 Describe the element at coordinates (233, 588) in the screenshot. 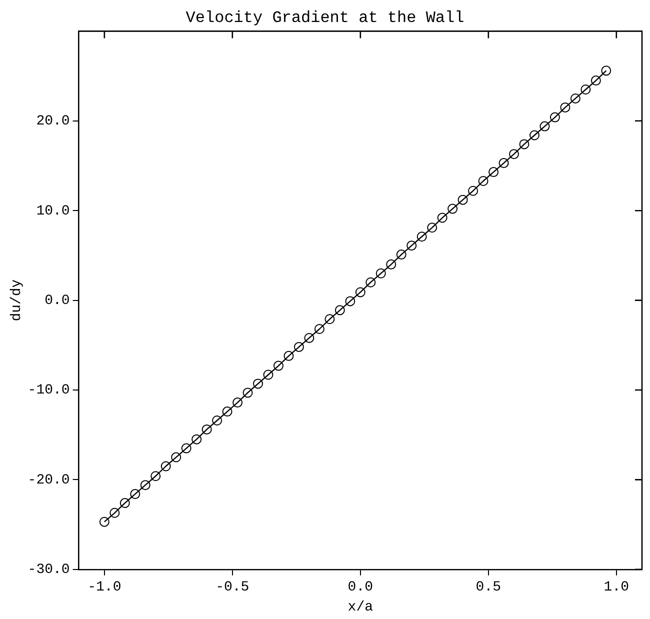

I see `x-tick-label: -0.5` at that location.